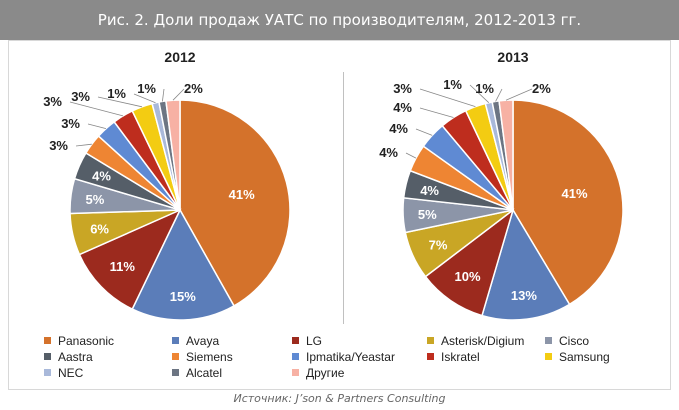 This screenshot has height=410, width=679. I want to click on legend-item-5: Aastra, so click(68, 357).